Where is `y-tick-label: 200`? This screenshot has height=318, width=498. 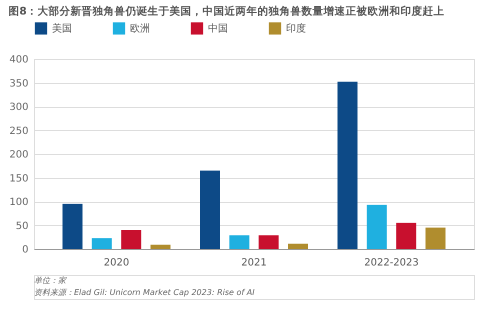 y-tick-label: 200 is located at coordinates (18, 155).